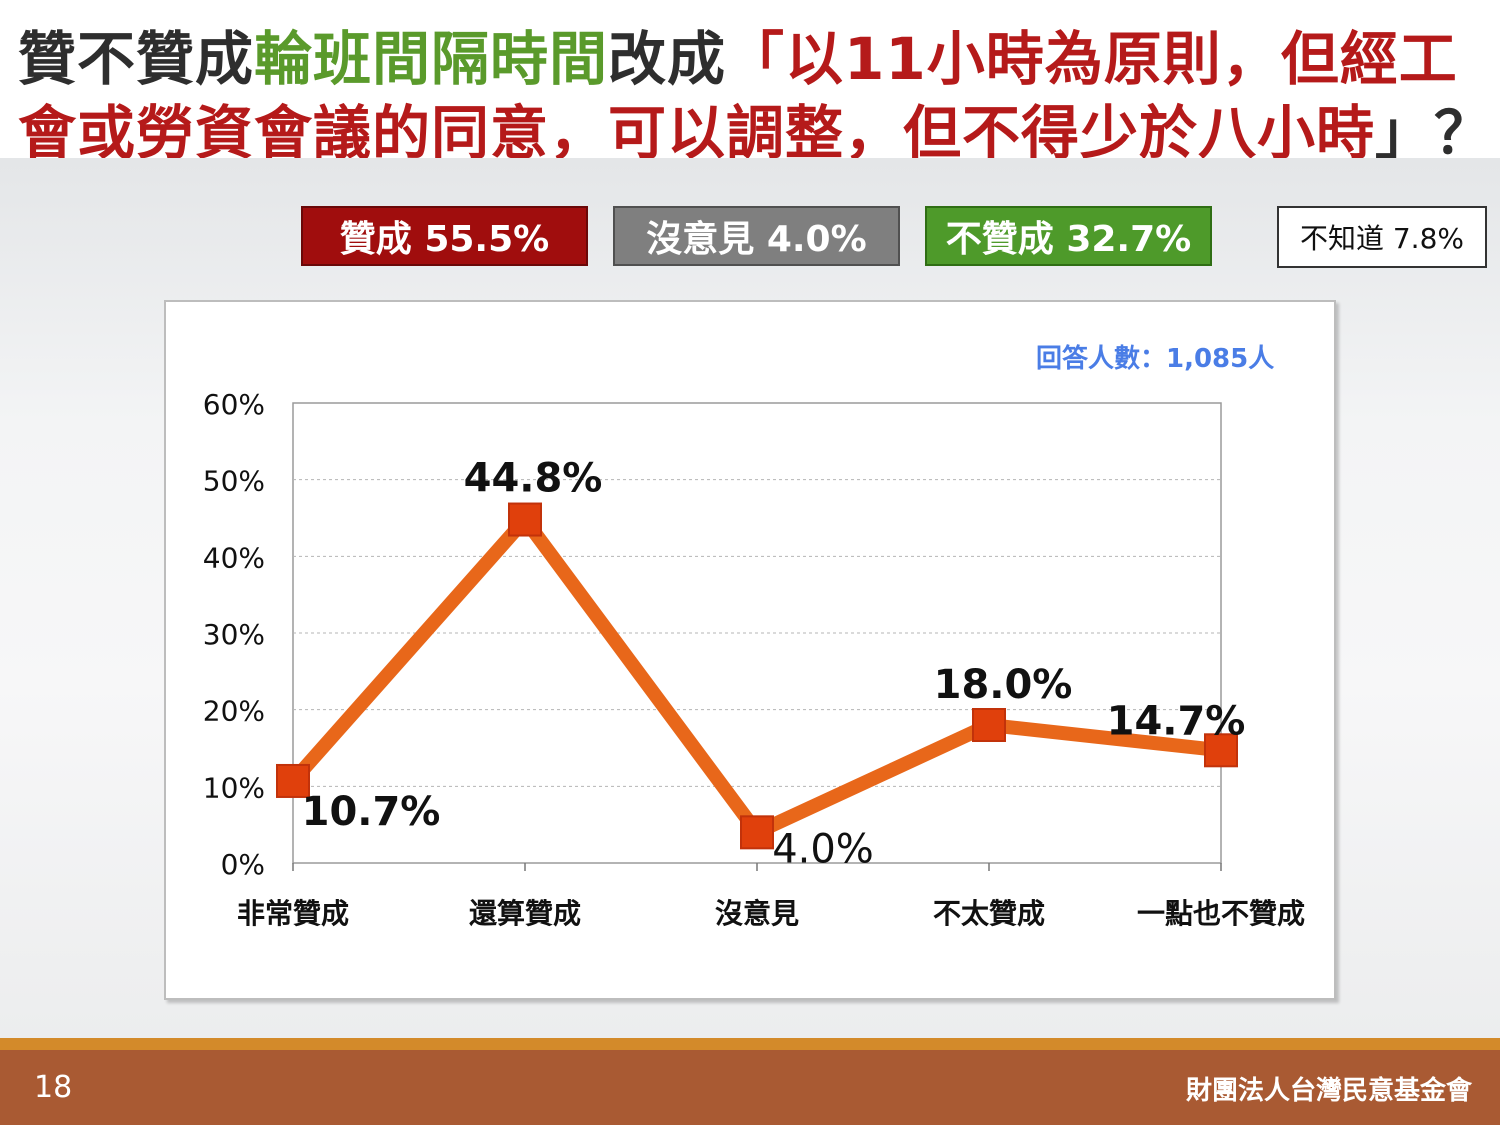 The height and width of the screenshot is (1125, 1500). What do you see at coordinates (293, 913) in the screenshot?
I see `x-category-label: 非常贊成` at bounding box center [293, 913].